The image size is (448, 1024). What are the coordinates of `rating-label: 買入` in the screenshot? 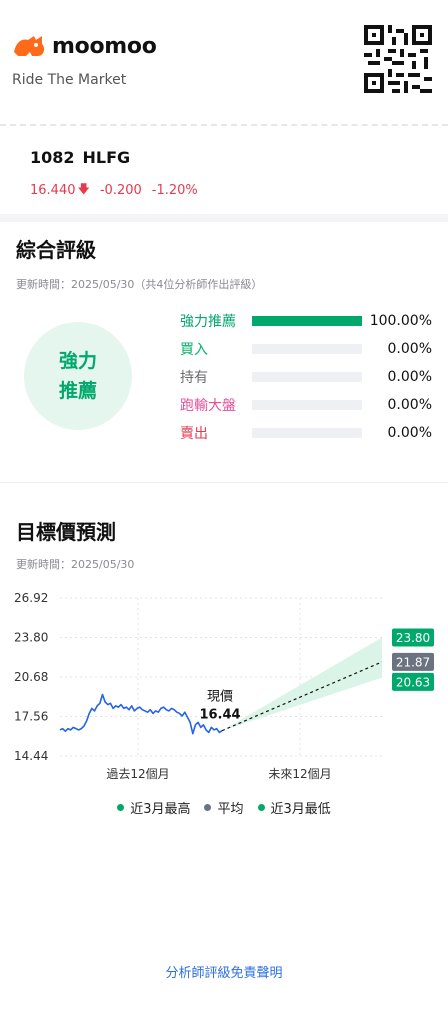 It's located at (194, 350).